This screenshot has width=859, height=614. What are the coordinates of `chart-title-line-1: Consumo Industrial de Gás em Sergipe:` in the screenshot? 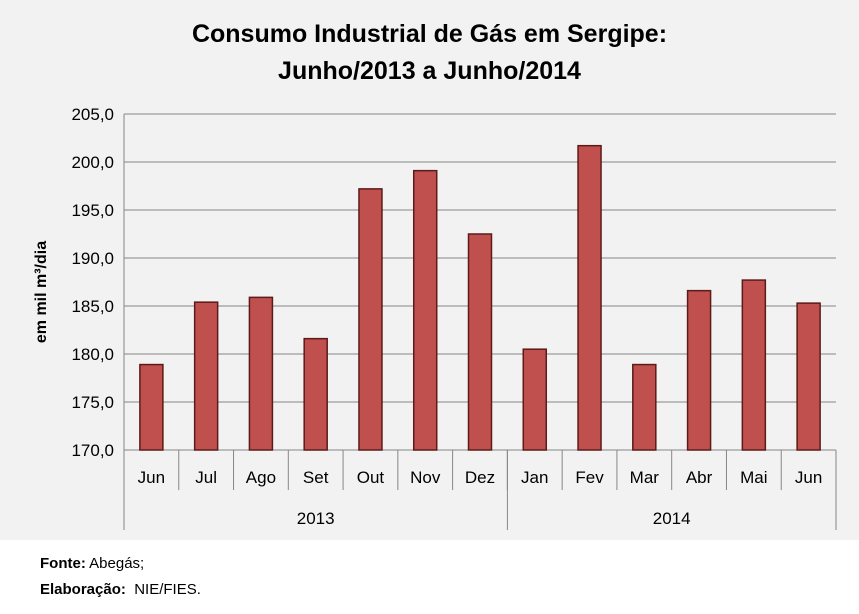 It's located at (429, 34).